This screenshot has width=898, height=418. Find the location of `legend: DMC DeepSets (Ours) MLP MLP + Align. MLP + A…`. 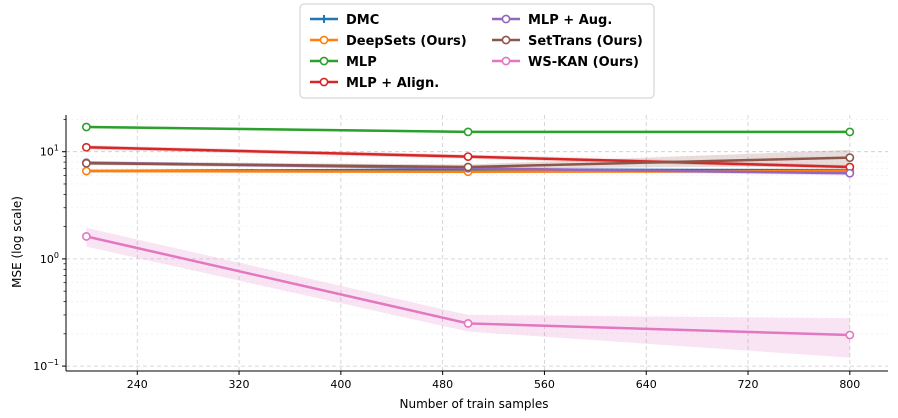

legend: DMC DeepSets (Ours) MLP MLP + Align. MLP + A… is located at coordinates (477, 51).